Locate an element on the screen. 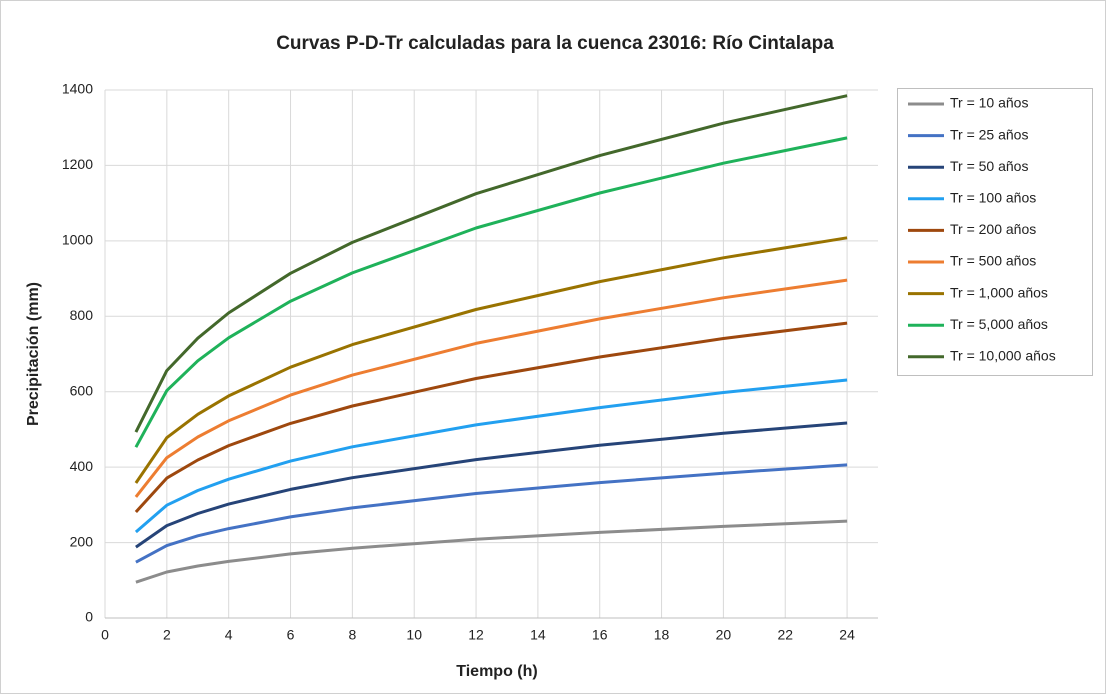  y-tick-label: 600 is located at coordinates (82, 390).